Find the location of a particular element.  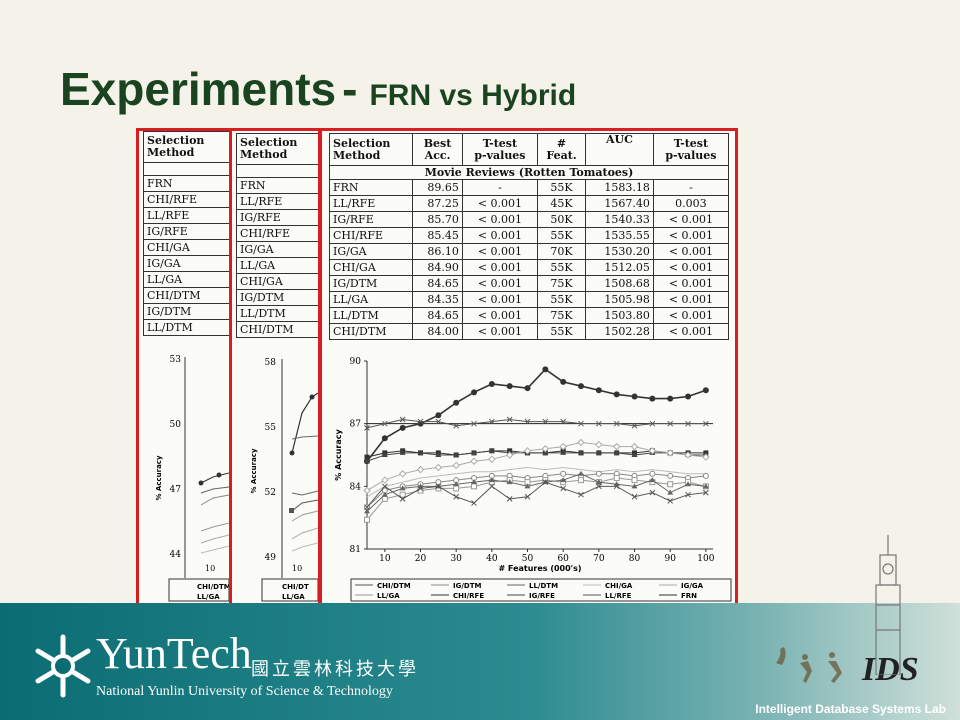

panel-left-row: IG/GA is located at coordinates (186, 263).